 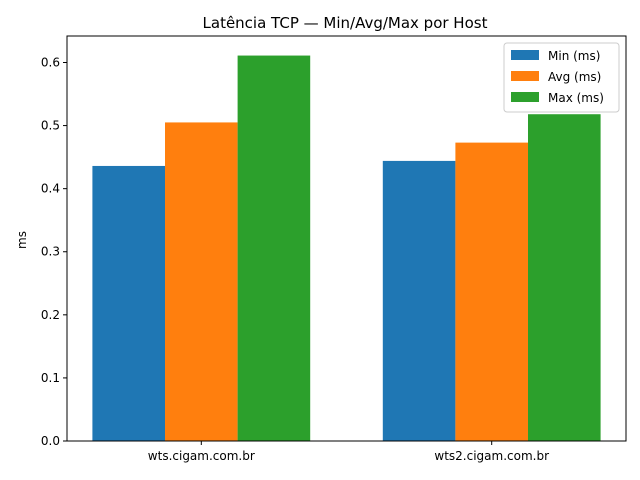 I want to click on x-tick-label: wts.cigam.com.br, so click(x=201, y=456).